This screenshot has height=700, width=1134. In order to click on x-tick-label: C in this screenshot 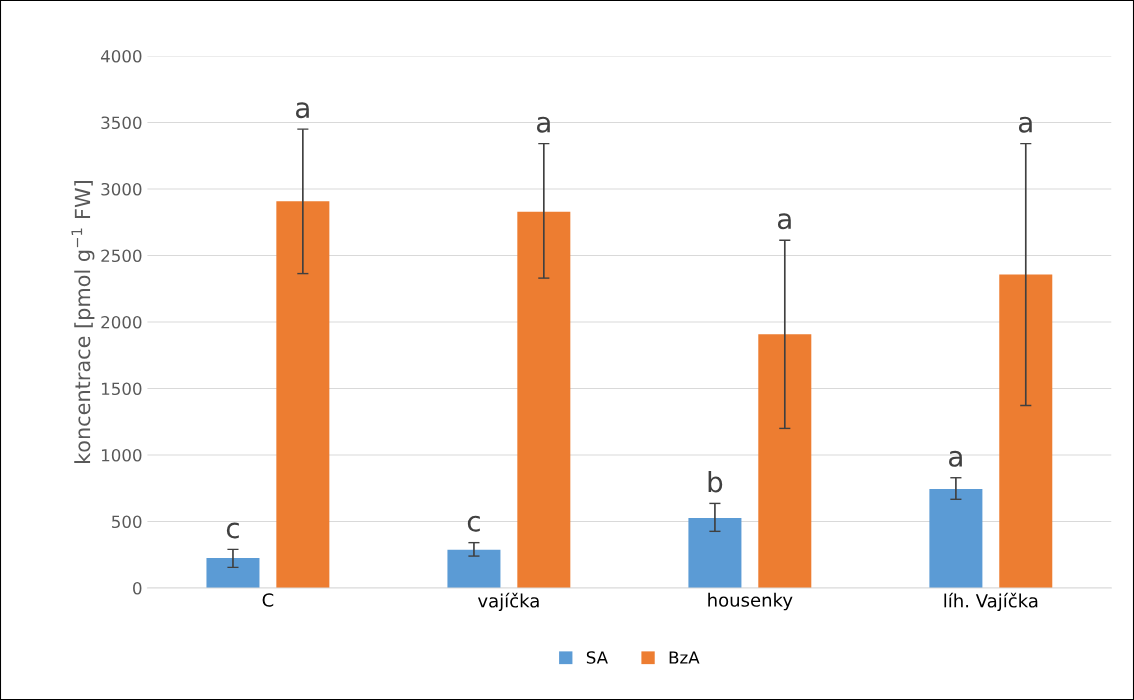, I will do `click(268, 600)`.